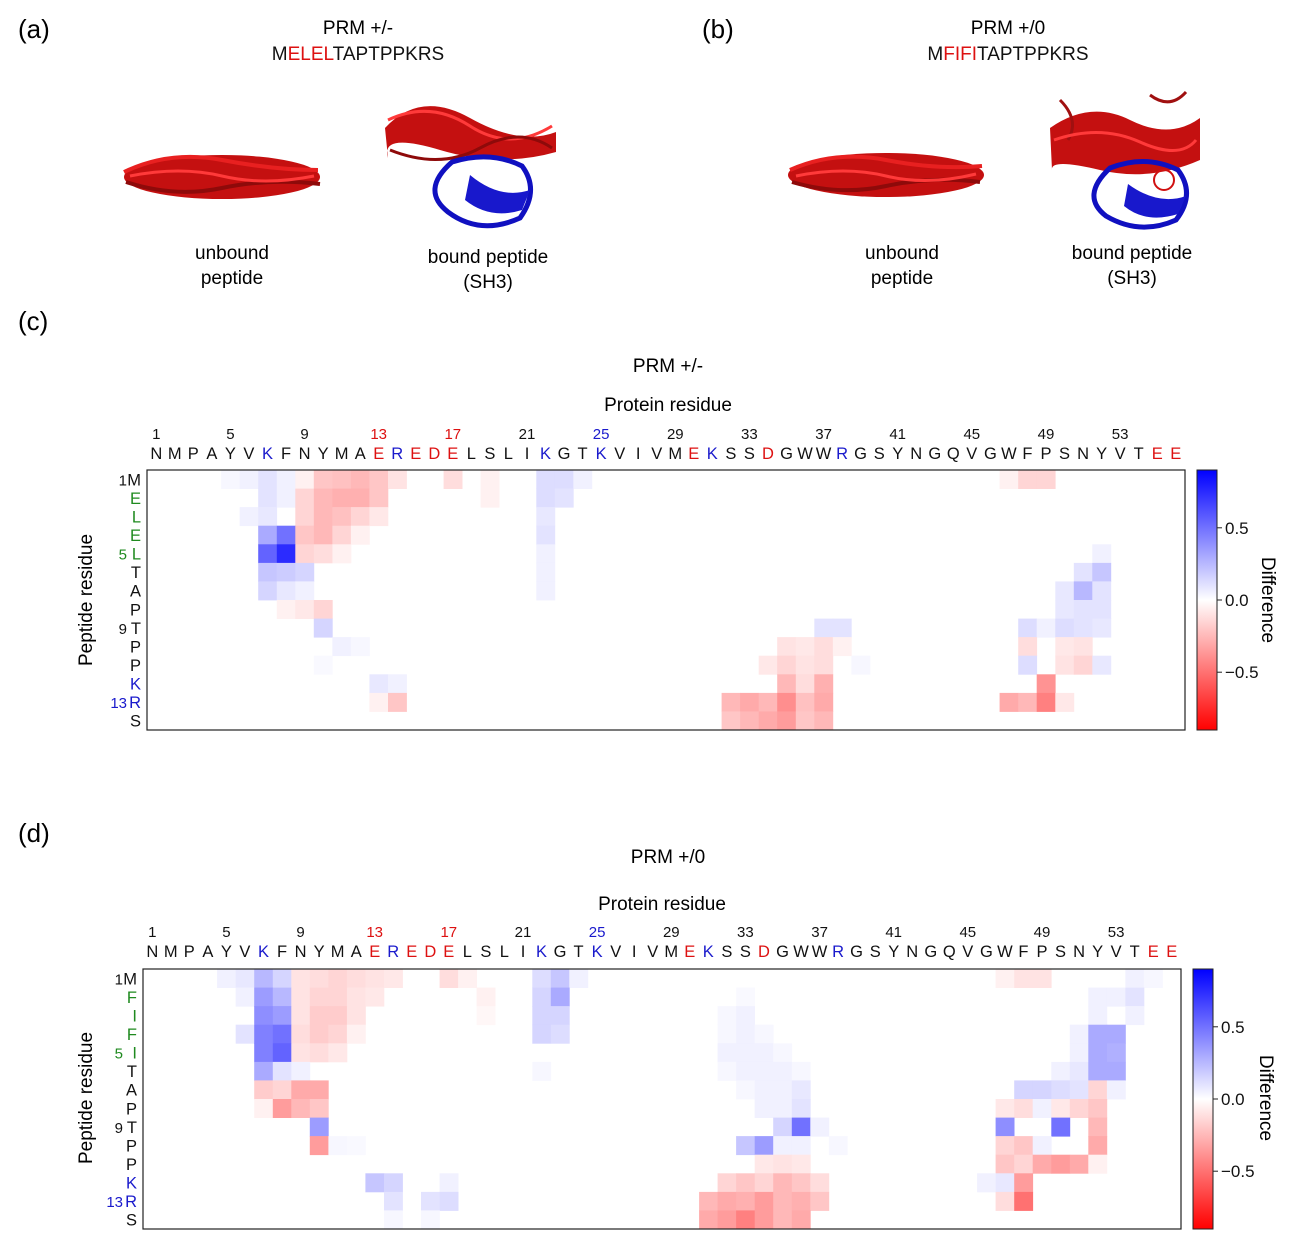  I want to click on x-residue-label: M, so click(671, 952).